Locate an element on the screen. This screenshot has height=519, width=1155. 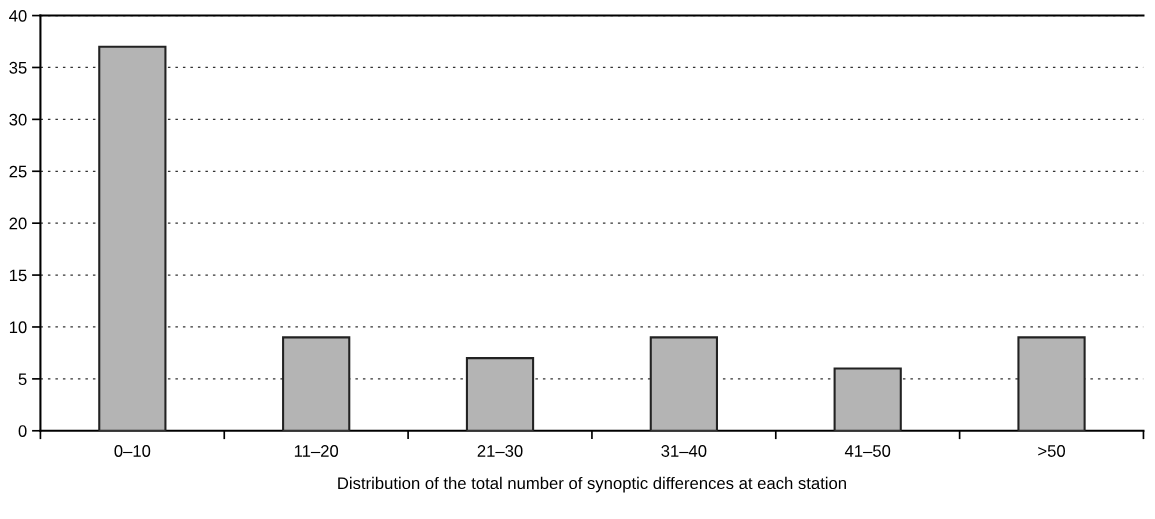
y-tick-label: 15 is located at coordinates (18, 275).